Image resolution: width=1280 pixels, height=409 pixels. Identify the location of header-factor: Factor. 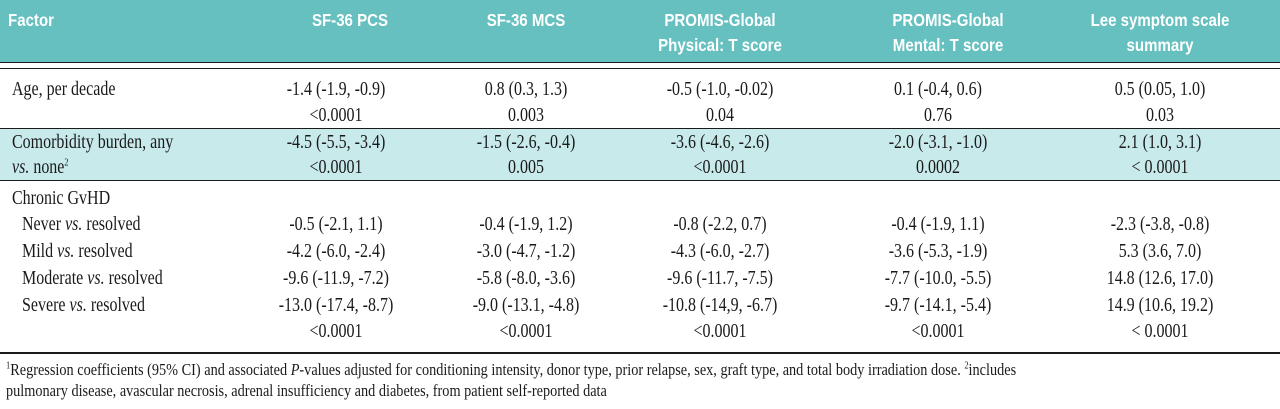
(31, 20).